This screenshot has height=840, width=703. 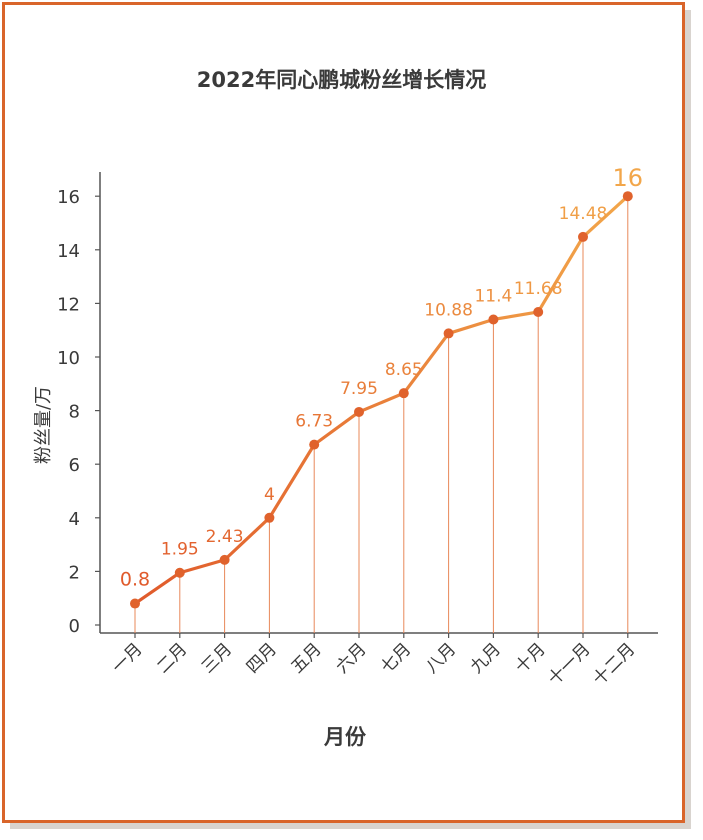 What do you see at coordinates (135, 580) in the screenshot?
I see `data-label: 0.8` at bounding box center [135, 580].